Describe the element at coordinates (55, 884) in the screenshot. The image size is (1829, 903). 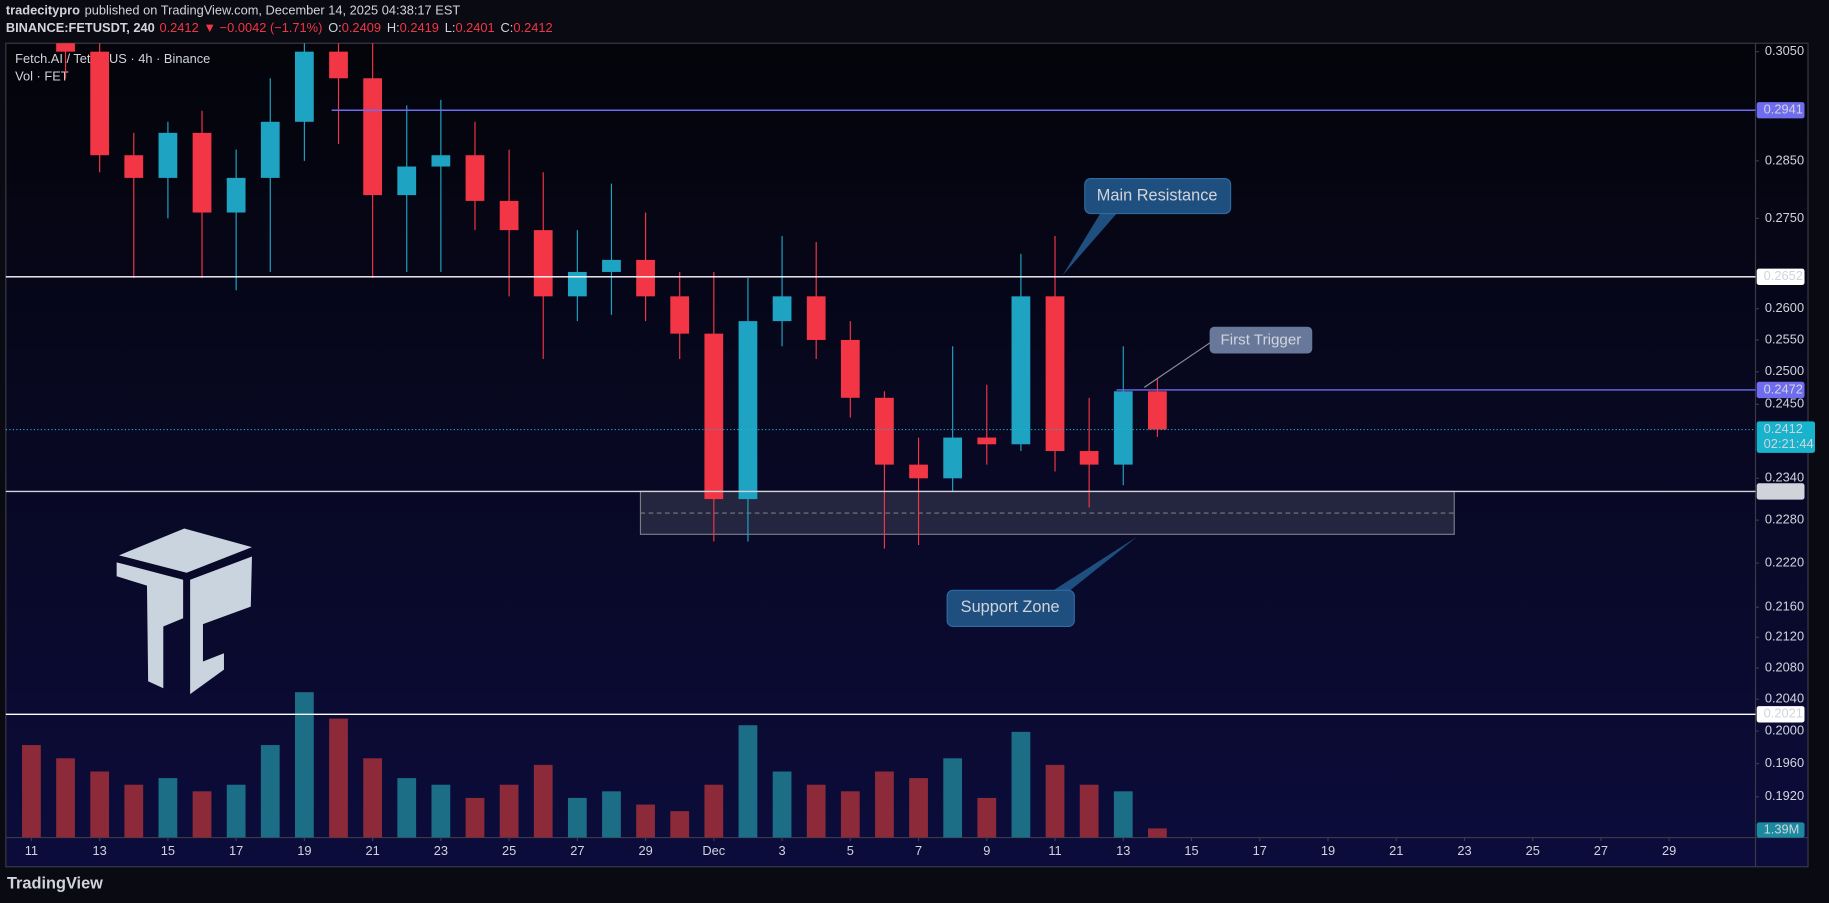
I see `footer-brand: TradingView` at that location.